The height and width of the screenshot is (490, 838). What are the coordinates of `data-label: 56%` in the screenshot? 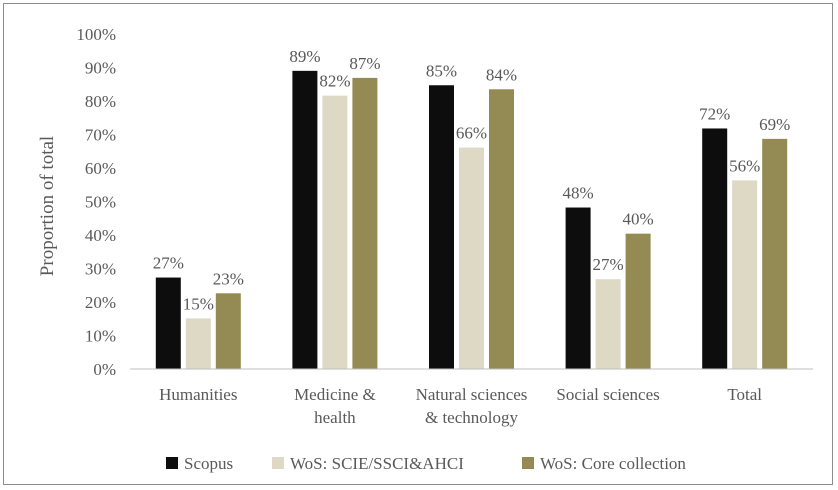 It's located at (744, 165).